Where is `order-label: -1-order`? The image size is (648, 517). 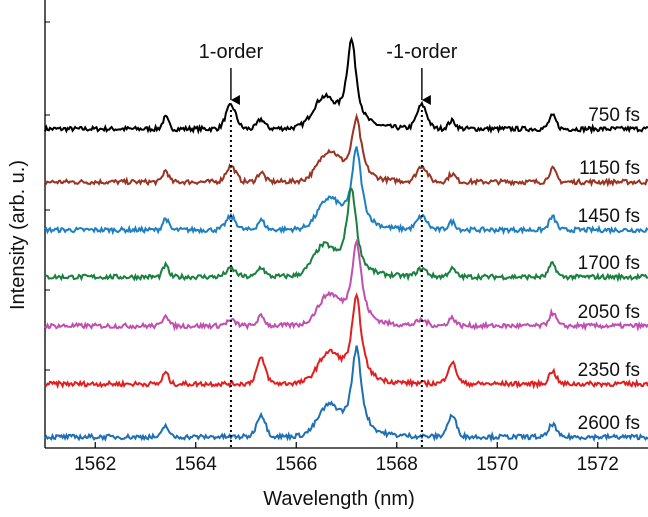
order-label: -1-order is located at coordinates (421, 52).